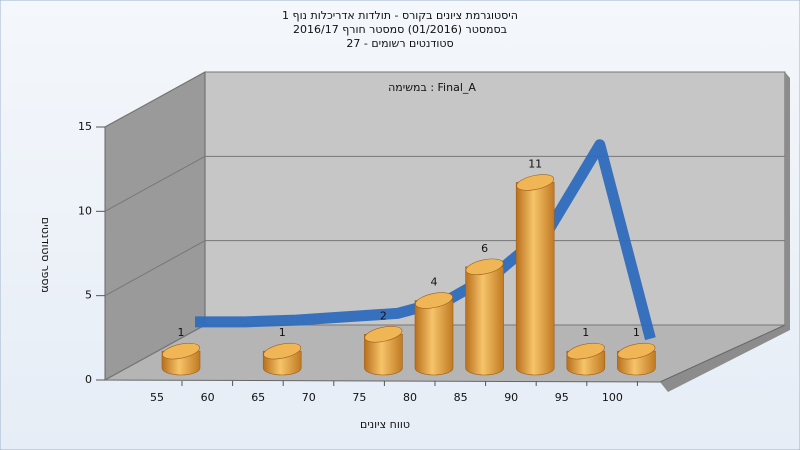  I want to click on x-tick-label: 65, so click(258, 397).